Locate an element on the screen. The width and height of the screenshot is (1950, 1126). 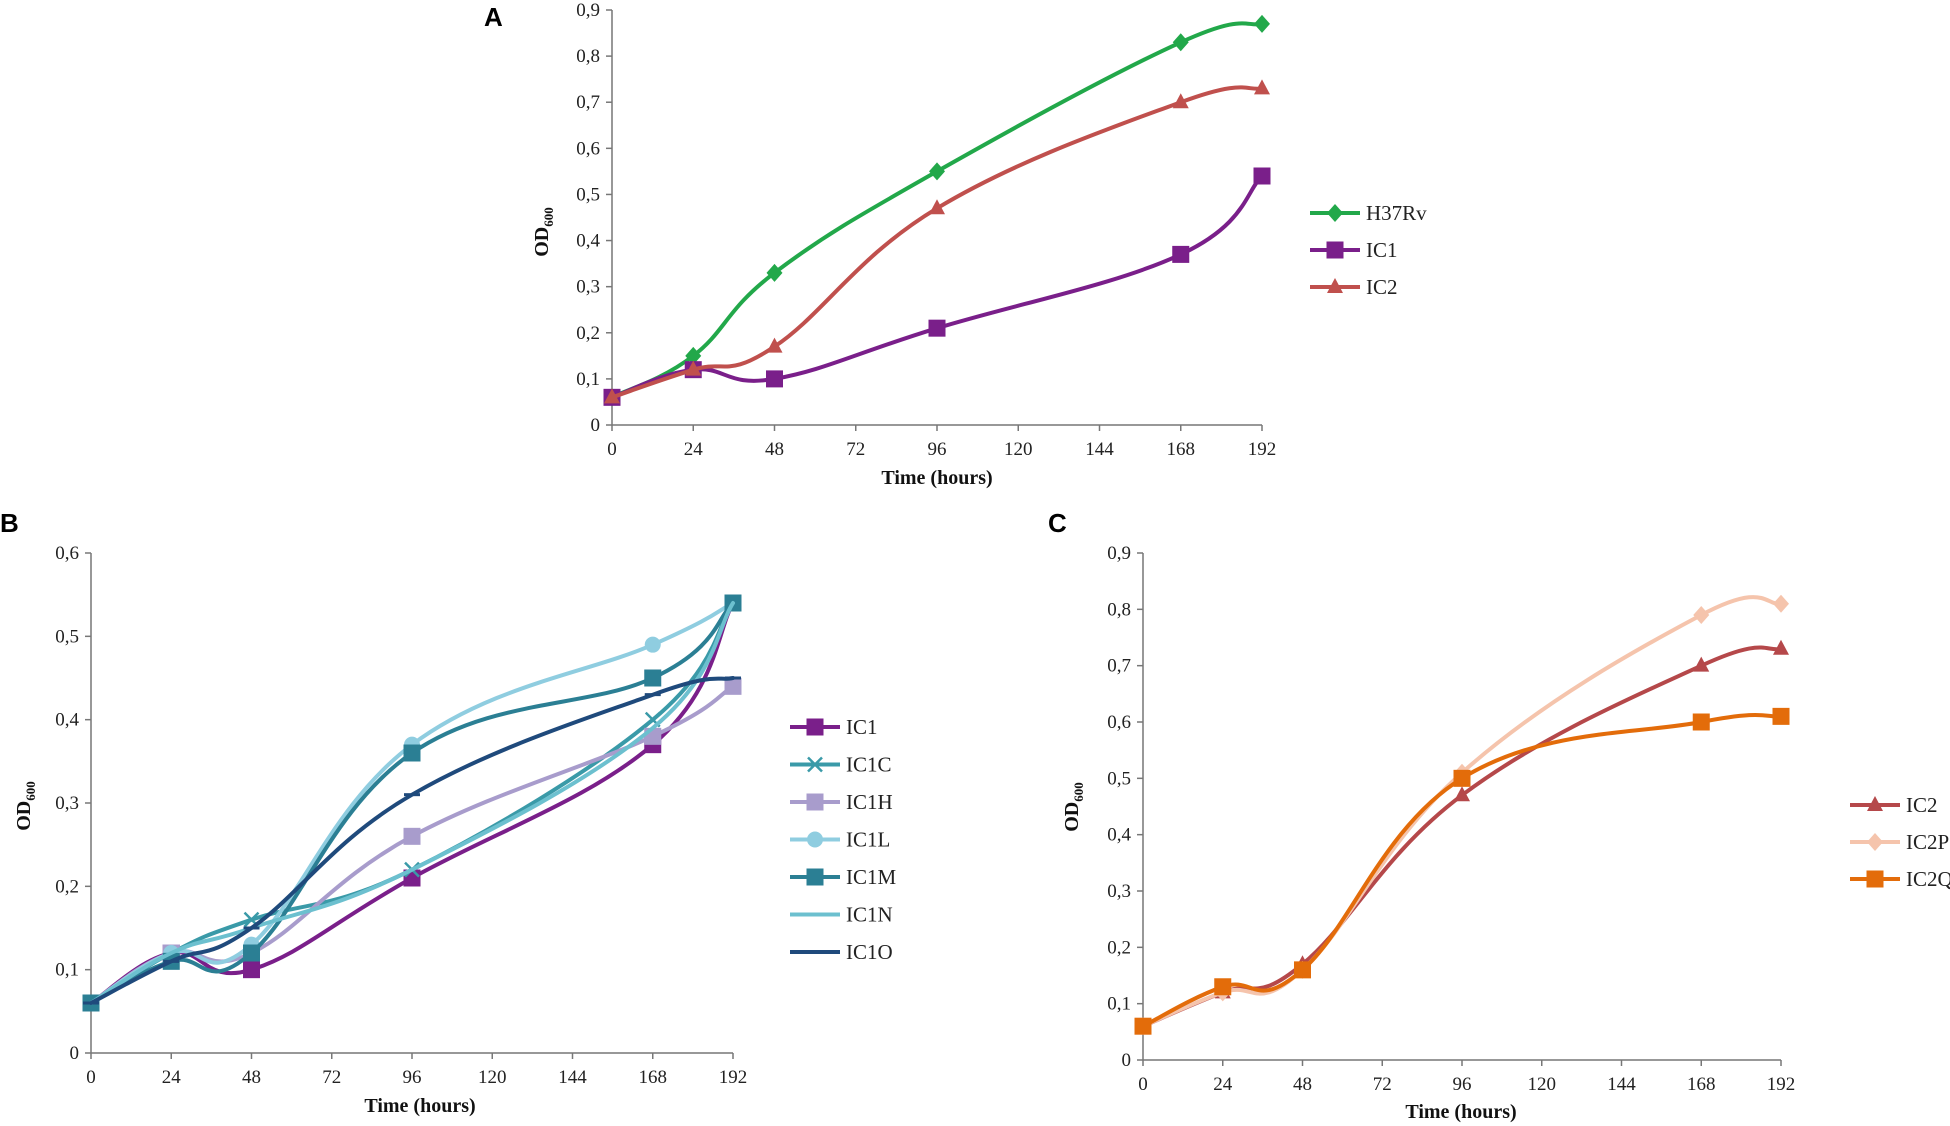
series-ic1o is located at coordinates (412, 840).